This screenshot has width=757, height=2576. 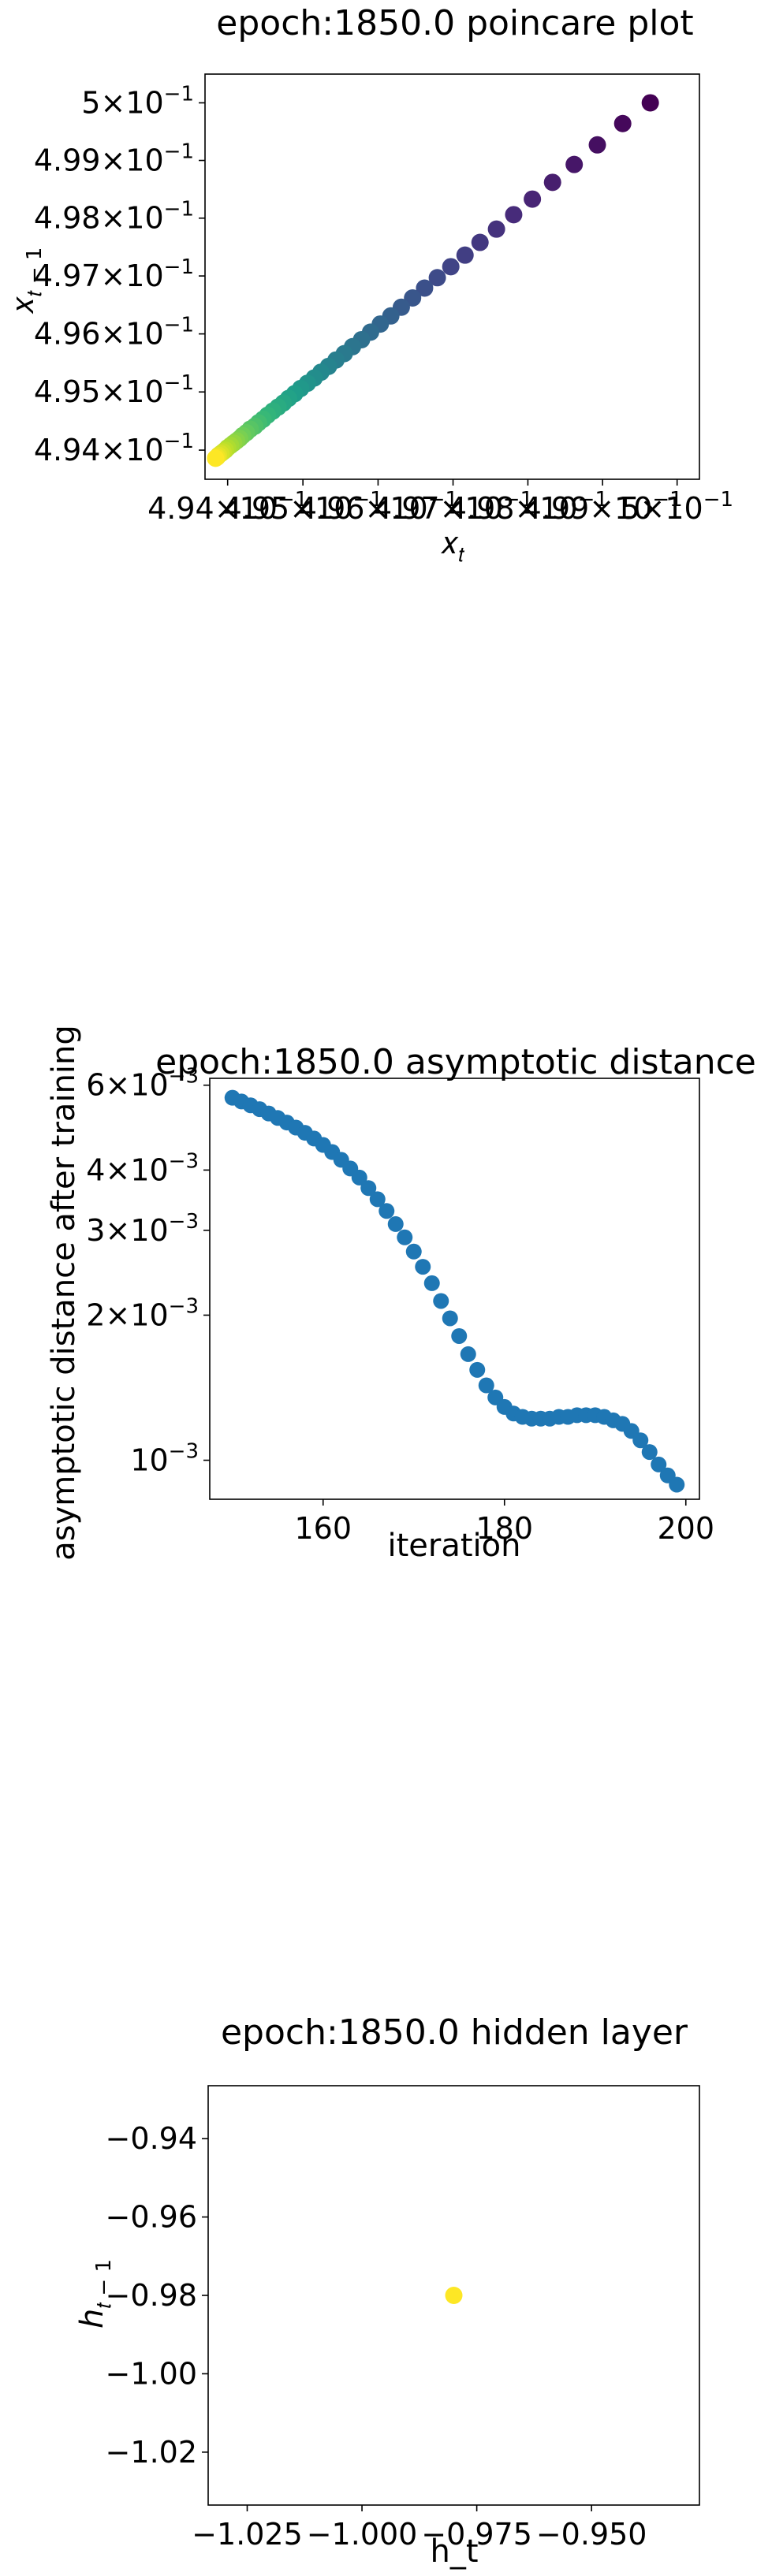 I want to click on y-tick-label: 4.98×10⁻¹, so click(x=114, y=217).